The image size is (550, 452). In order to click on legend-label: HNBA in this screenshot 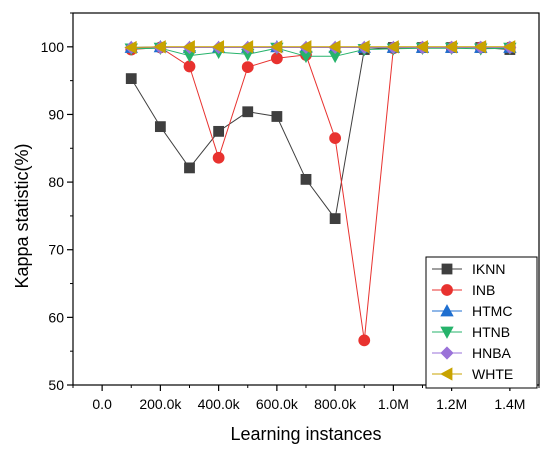, I will do `click(492, 353)`.